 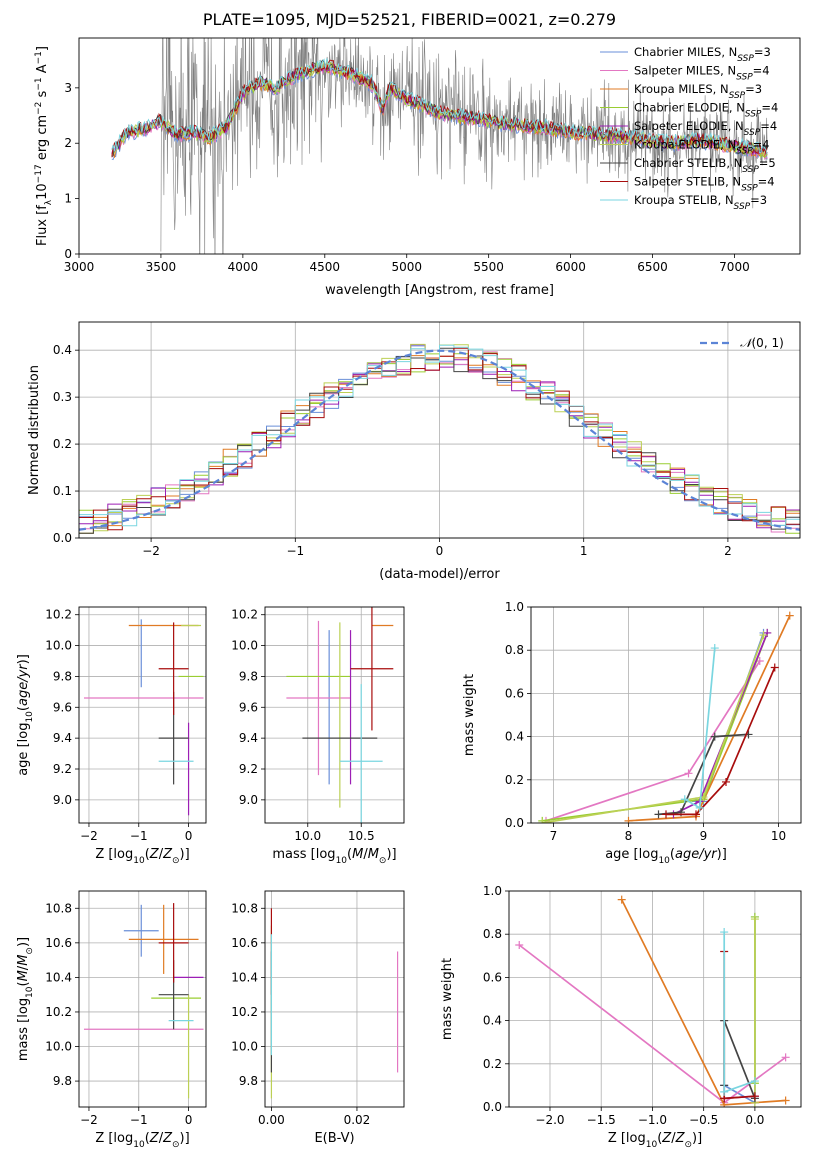 What do you see at coordinates (767, 163) in the screenshot?
I see `label-part: =5` at bounding box center [767, 163].